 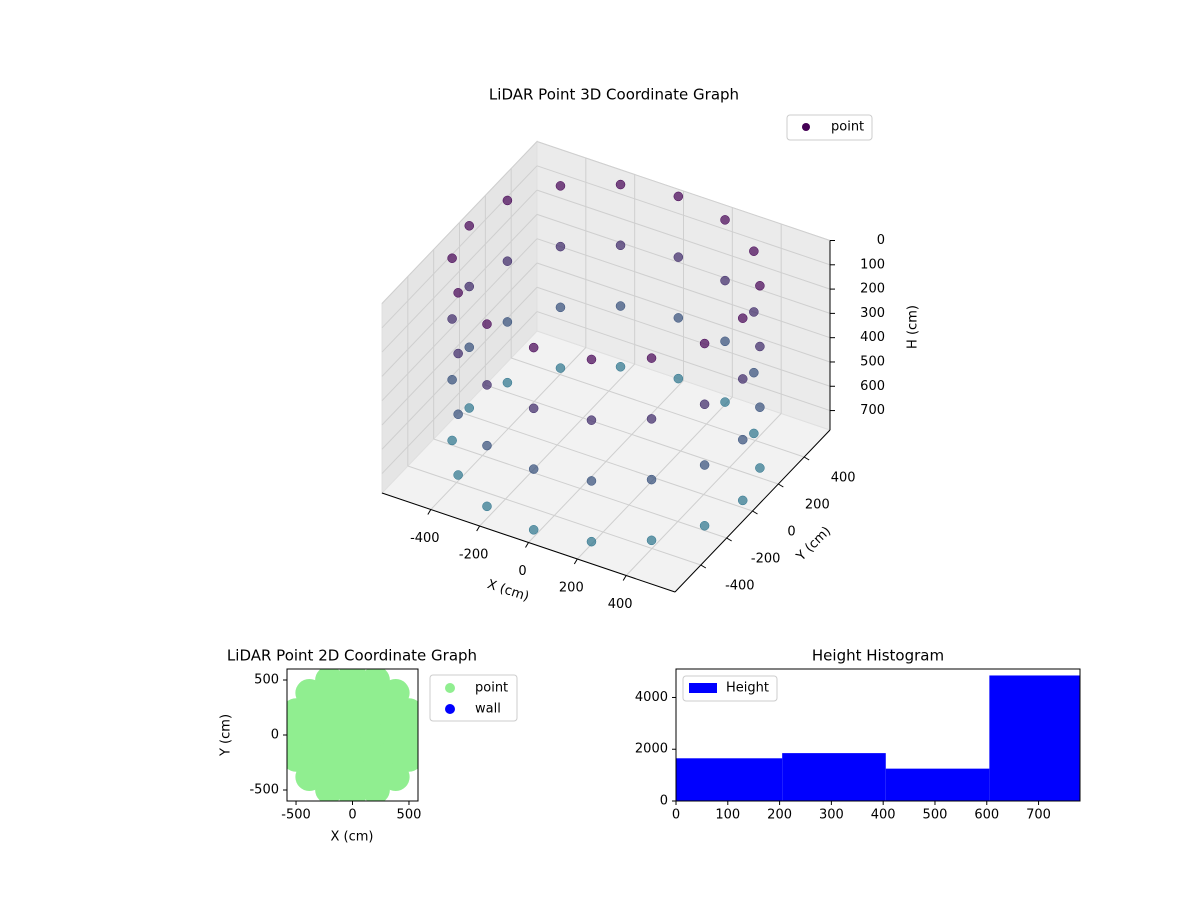 I want to click on x-tick-label: 0, so click(x=352, y=815).